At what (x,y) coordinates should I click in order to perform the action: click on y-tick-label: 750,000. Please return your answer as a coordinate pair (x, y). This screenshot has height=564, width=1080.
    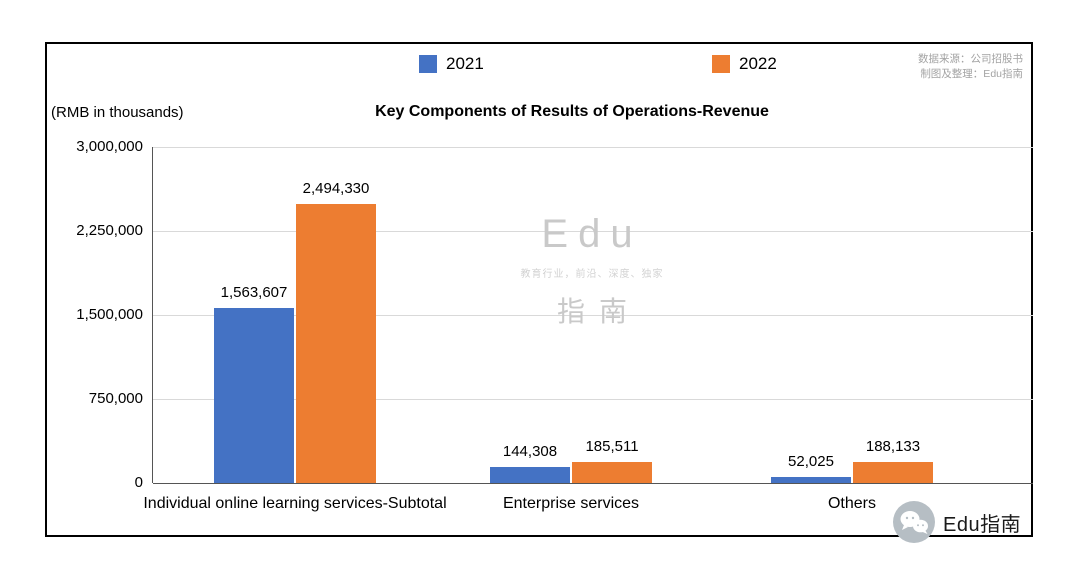
    Looking at the image, I should click on (115, 398).